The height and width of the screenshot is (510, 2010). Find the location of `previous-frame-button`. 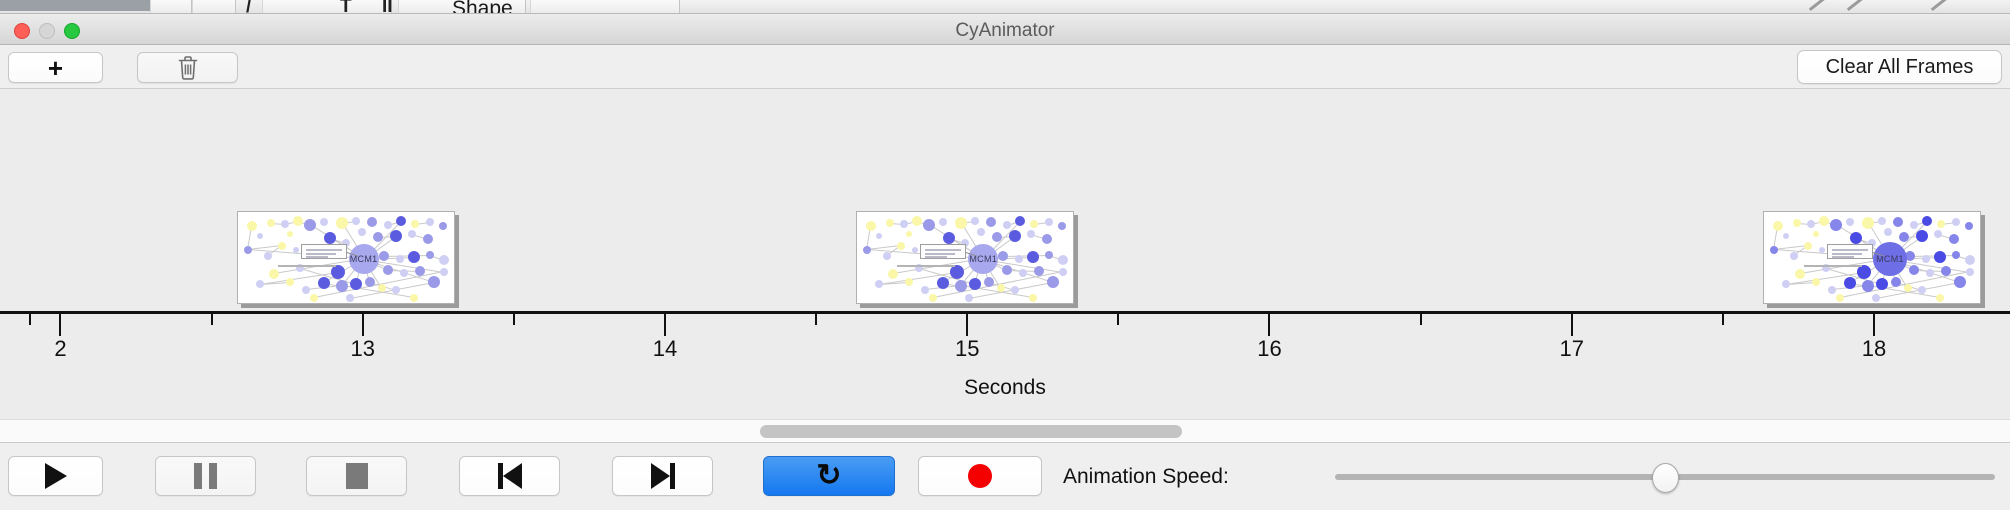

previous-frame-button is located at coordinates (509, 476).